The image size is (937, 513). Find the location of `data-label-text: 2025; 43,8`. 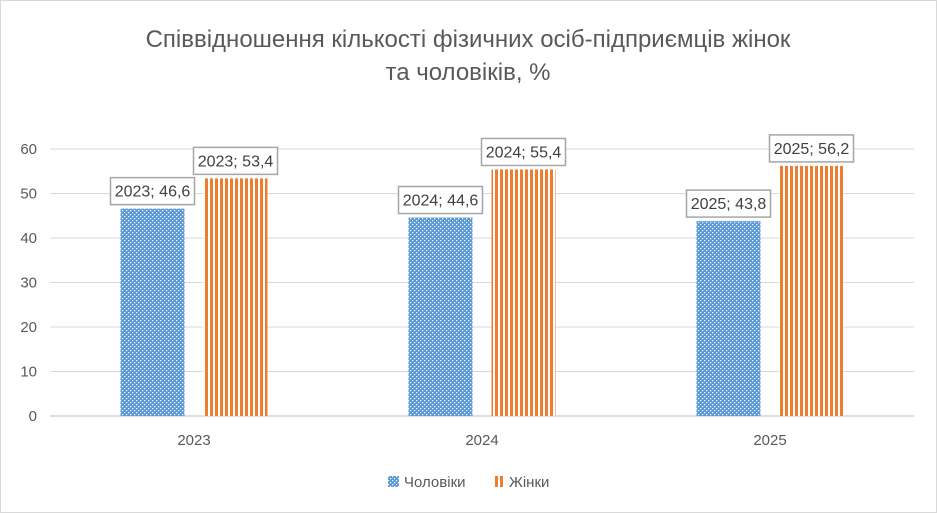

data-label-text: 2025; 43,8 is located at coordinates (729, 204).